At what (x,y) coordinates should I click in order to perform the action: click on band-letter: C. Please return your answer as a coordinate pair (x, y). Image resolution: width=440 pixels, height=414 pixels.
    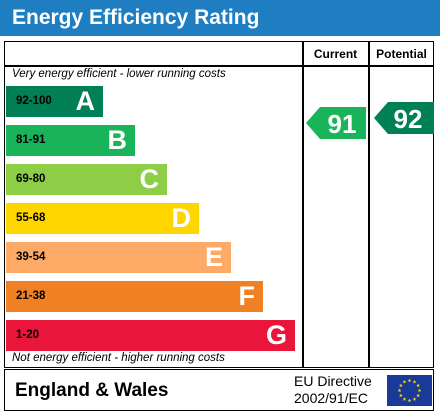
    Looking at the image, I should click on (149, 179).